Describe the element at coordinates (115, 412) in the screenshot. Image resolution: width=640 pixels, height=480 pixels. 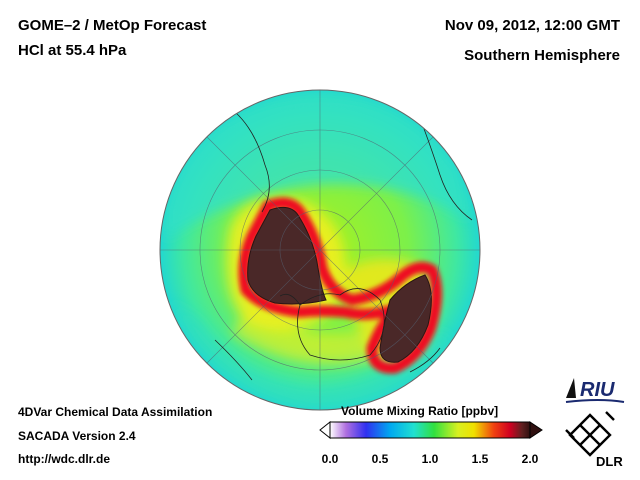
I see `footer-line1: 4DVar Chemical Data Assimilation` at that location.